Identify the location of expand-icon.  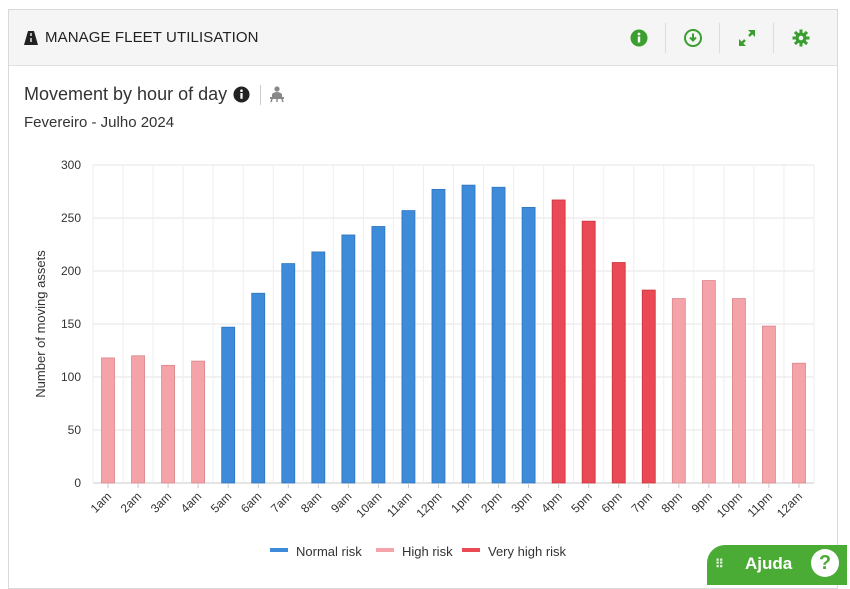
(746, 37).